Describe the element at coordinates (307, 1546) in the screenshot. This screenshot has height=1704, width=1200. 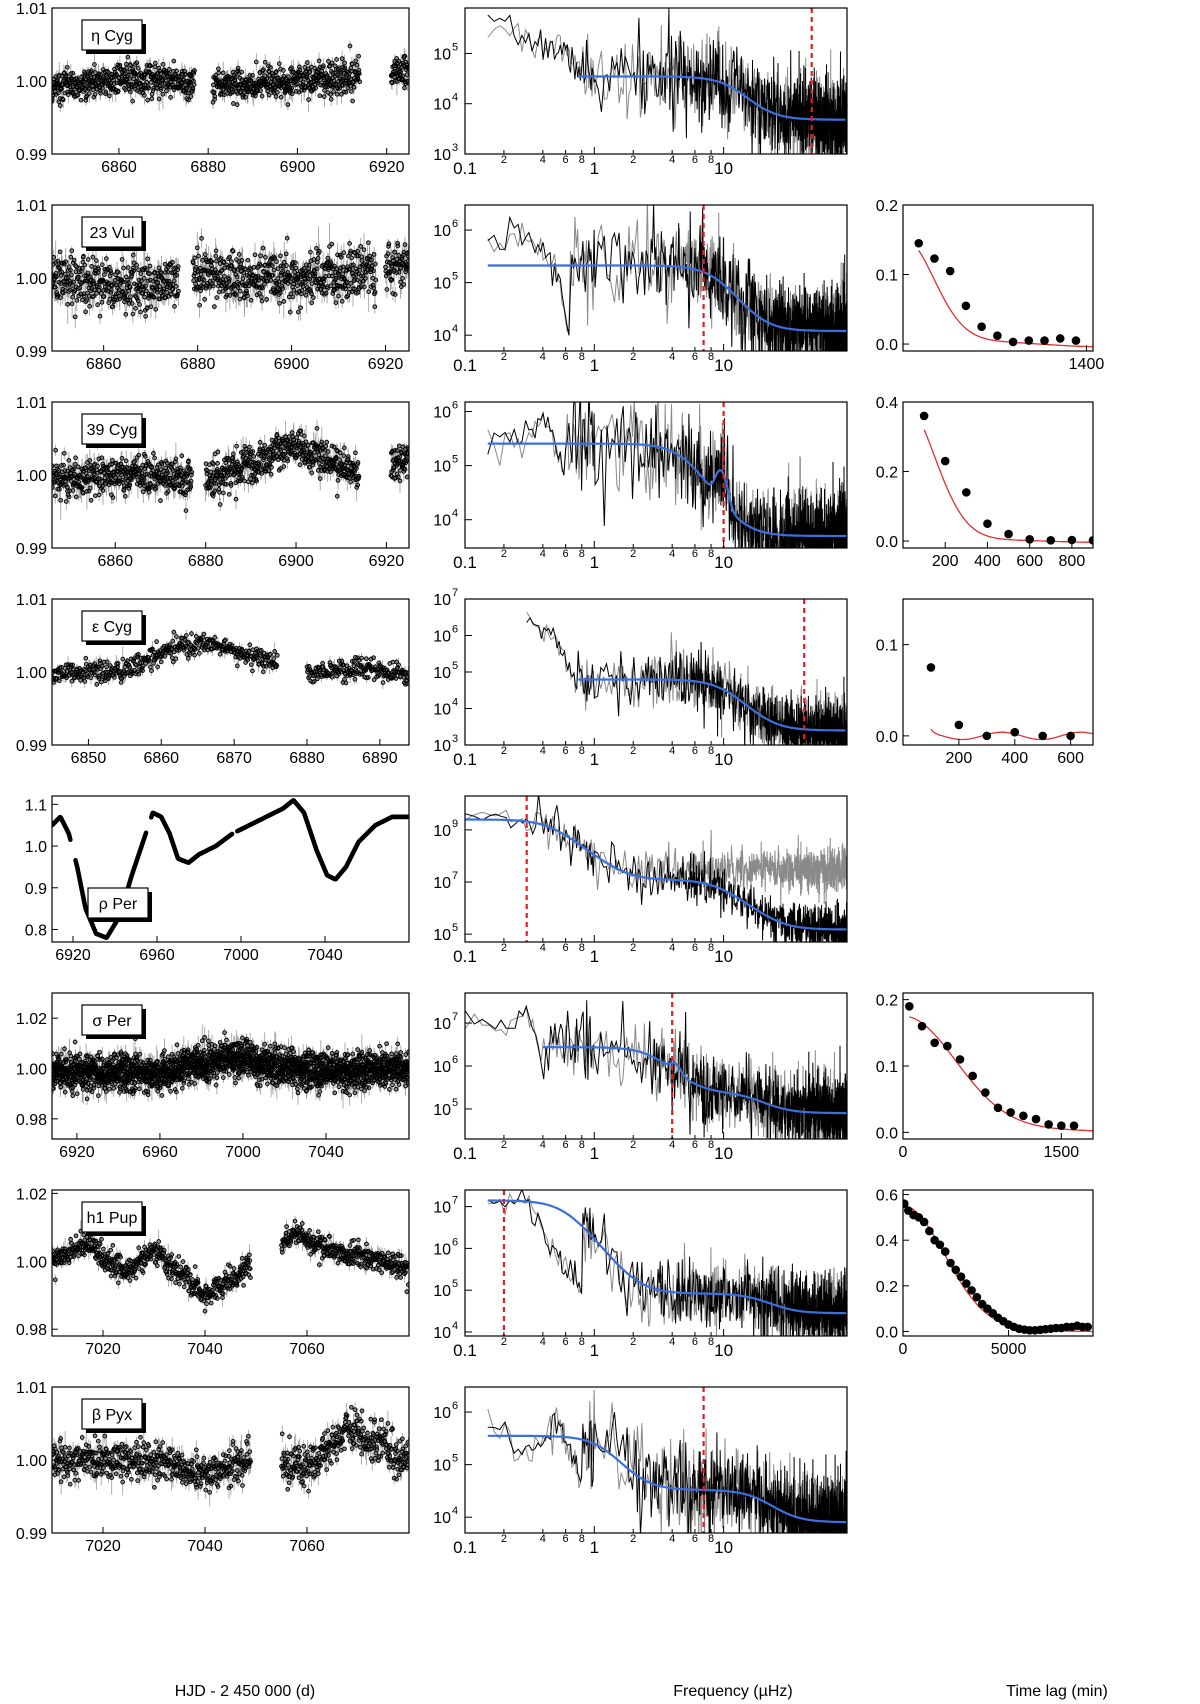
I see `lc-x-tick-label: 7060` at that location.